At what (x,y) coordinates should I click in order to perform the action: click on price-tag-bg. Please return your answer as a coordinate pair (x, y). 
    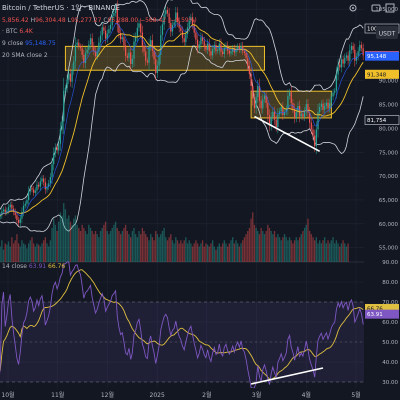
    Looking at the image, I should click on (382, 74).